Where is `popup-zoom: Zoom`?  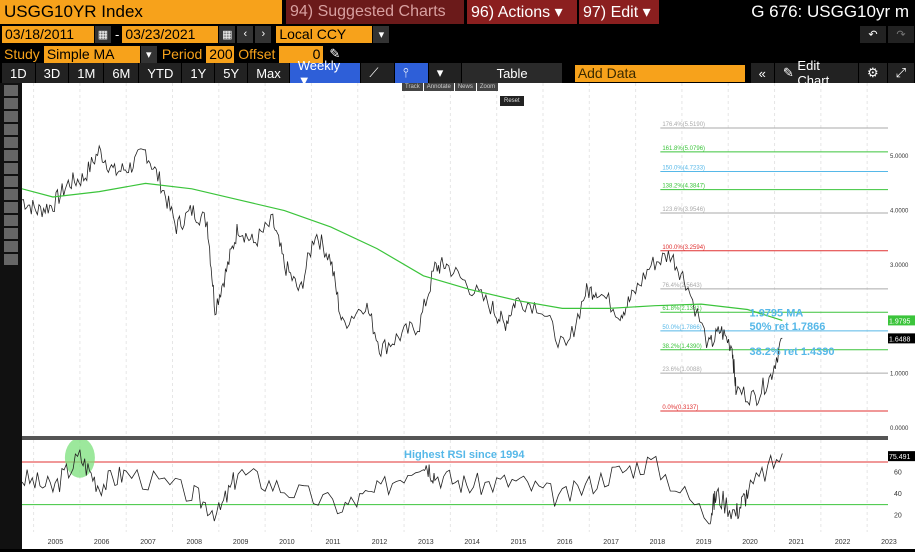 popup-zoom: Zoom is located at coordinates (487, 87).